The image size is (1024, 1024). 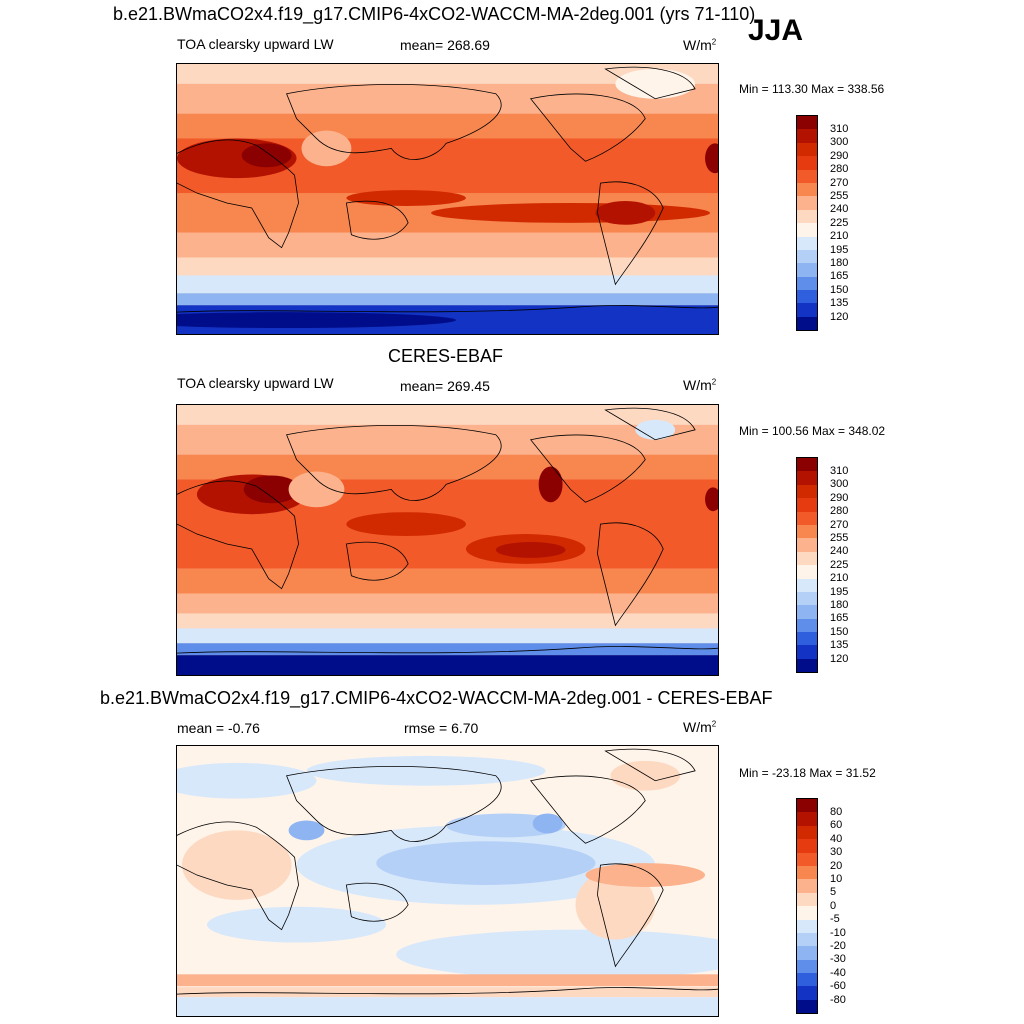 What do you see at coordinates (836, 838) in the screenshot?
I see `colorbar-label: 40` at bounding box center [836, 838].